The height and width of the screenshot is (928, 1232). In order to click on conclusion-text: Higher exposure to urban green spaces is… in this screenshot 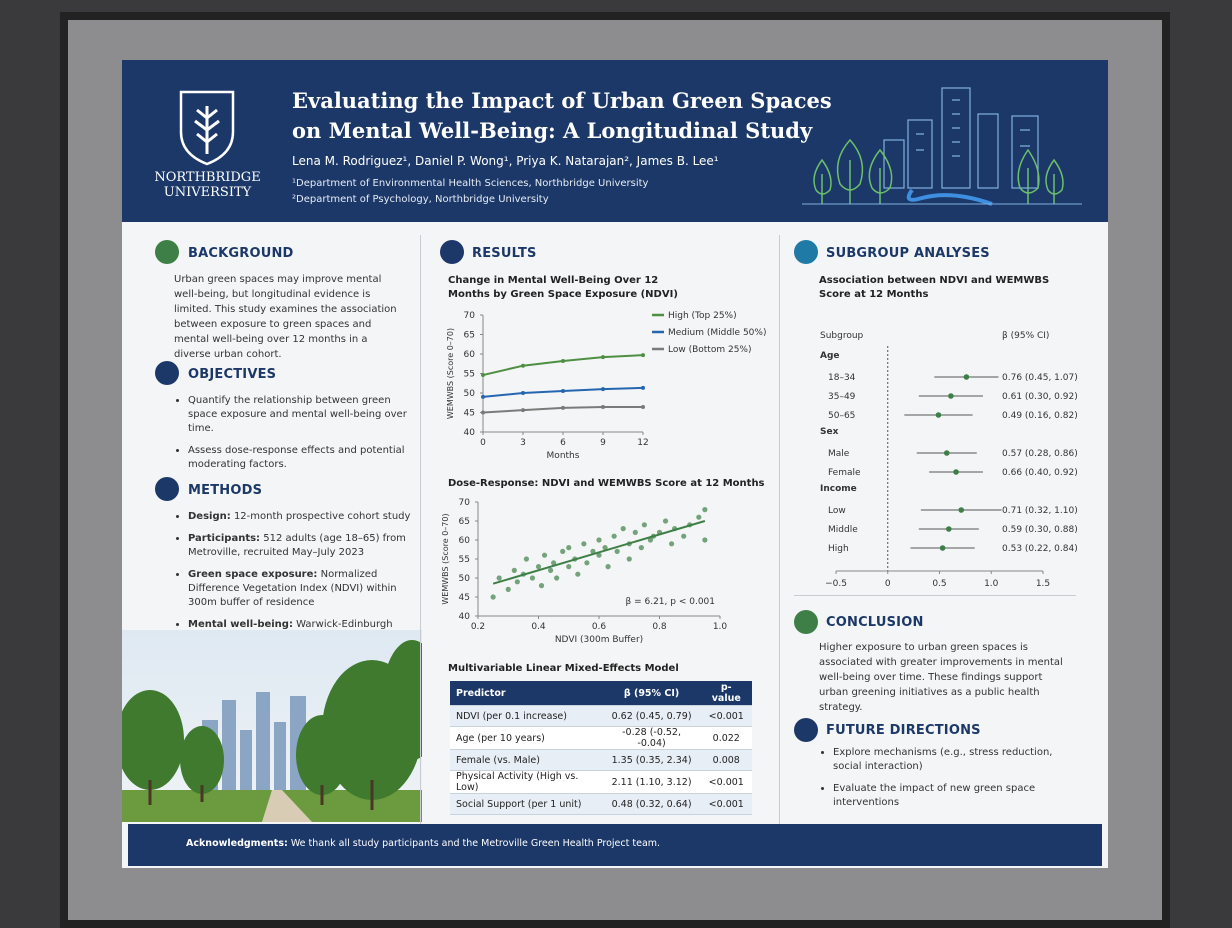, I will do `click(941, 677)`.